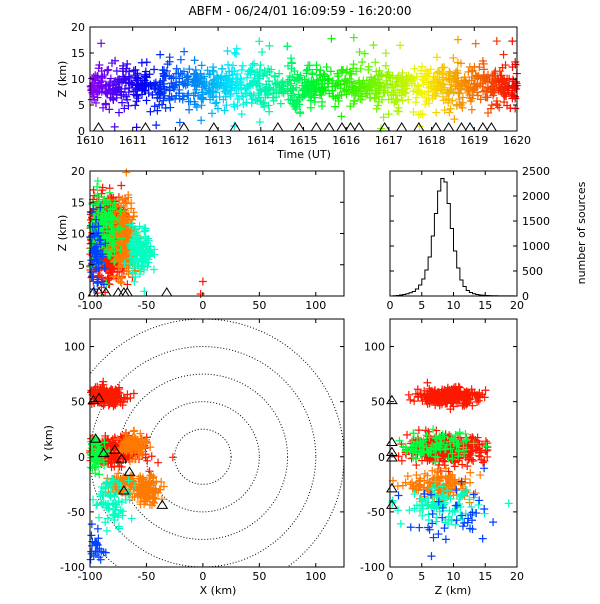 The image size is (600, 604). What do you see at coordinates (78, 53) in the screenshot?
I see `y-tick-label: 15` at bounding box center [78, 53].